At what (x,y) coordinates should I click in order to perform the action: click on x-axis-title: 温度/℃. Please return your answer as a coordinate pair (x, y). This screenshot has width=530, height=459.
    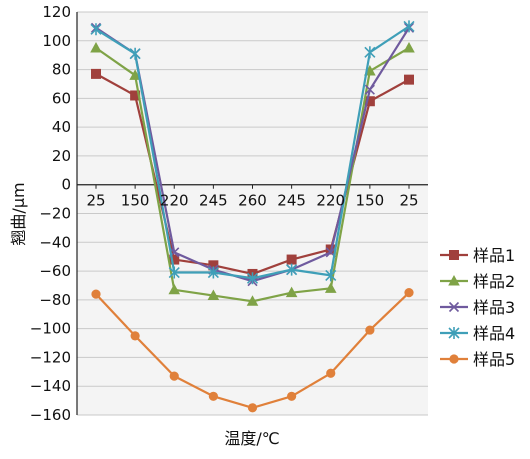
    Looking at the image, I should click on (251, 438).